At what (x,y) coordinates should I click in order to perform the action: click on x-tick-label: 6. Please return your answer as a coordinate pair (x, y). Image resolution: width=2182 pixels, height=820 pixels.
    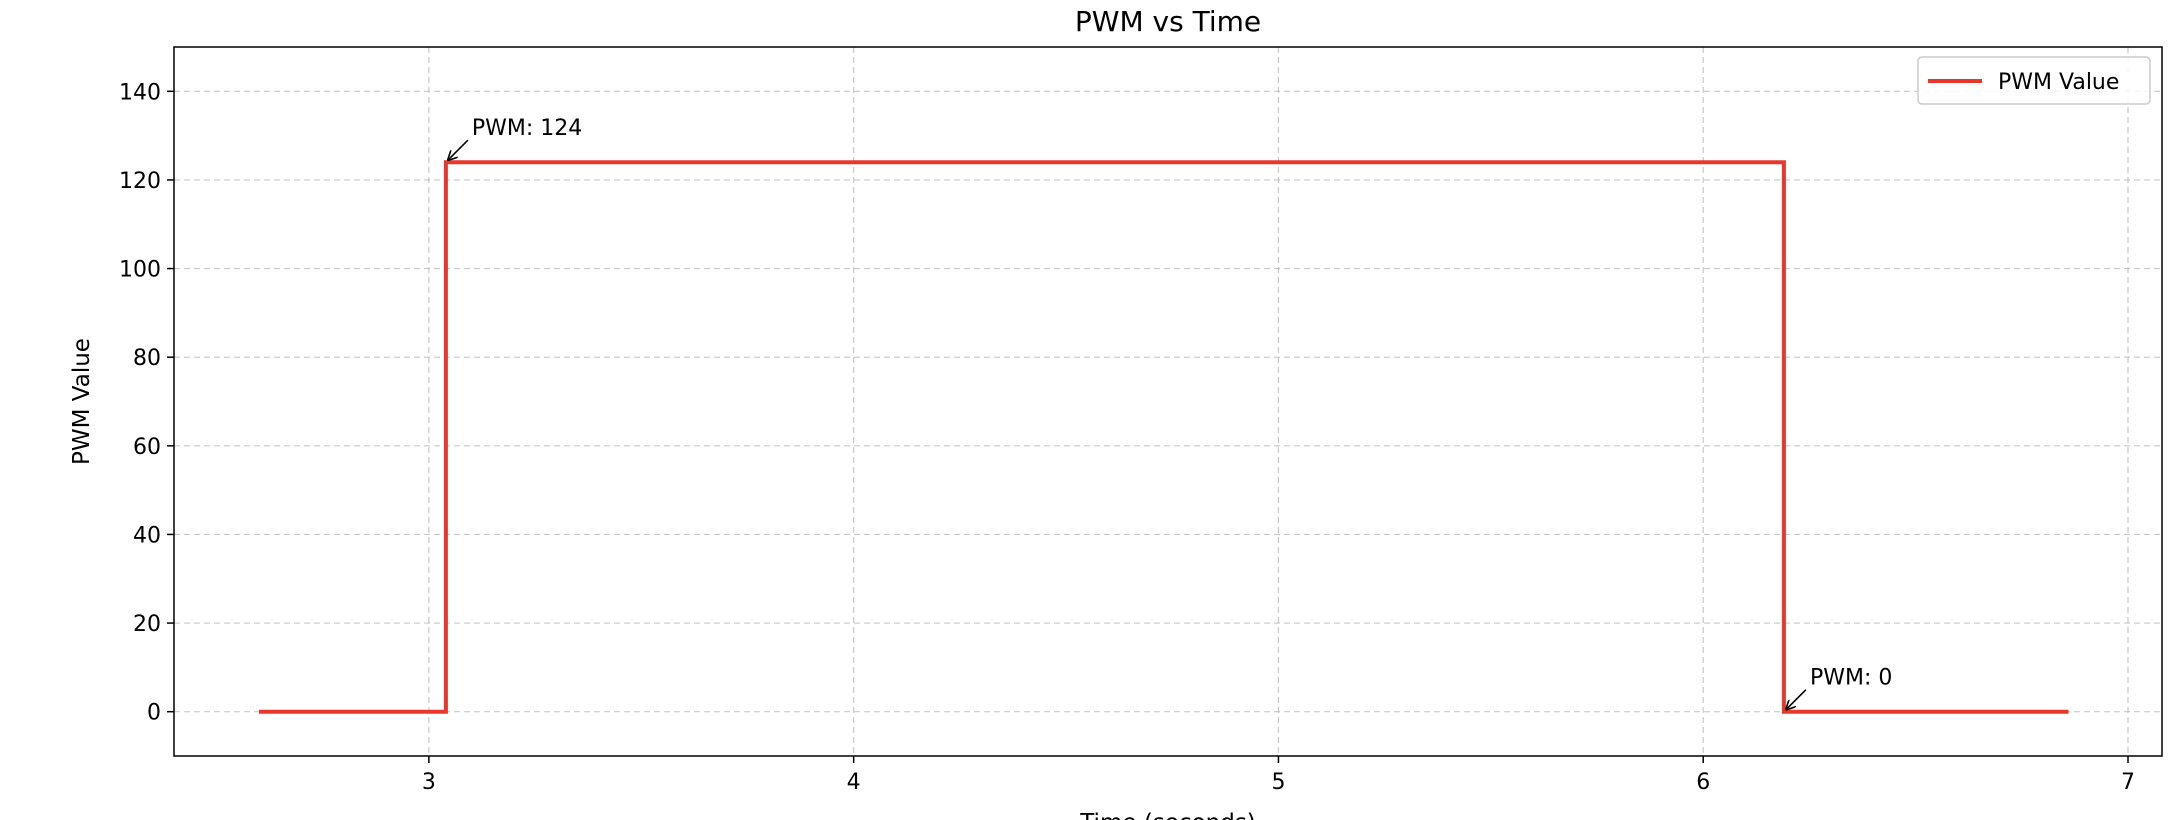
    Looking at the image, I should click on (1703, 782).